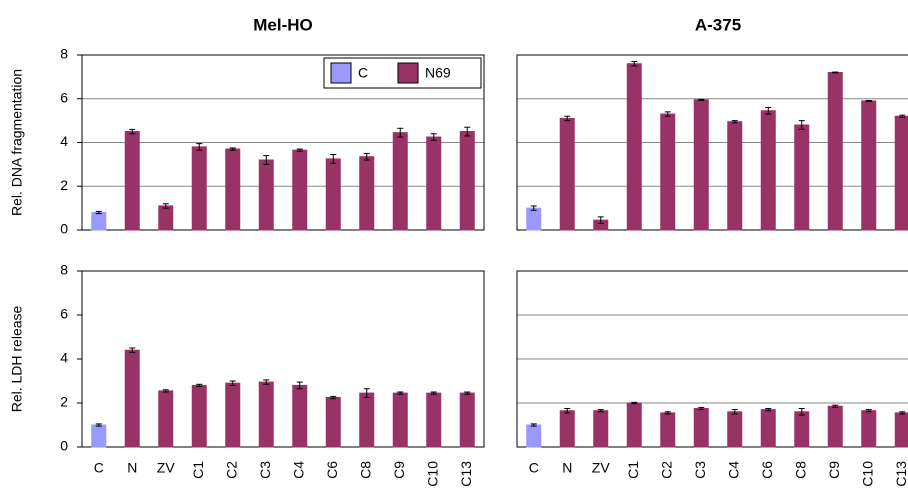 This screenshot has height=496, width=908. Describe the element at coordinates (438, 73) in the screenshot. I see `legend-label: N69` at that location.